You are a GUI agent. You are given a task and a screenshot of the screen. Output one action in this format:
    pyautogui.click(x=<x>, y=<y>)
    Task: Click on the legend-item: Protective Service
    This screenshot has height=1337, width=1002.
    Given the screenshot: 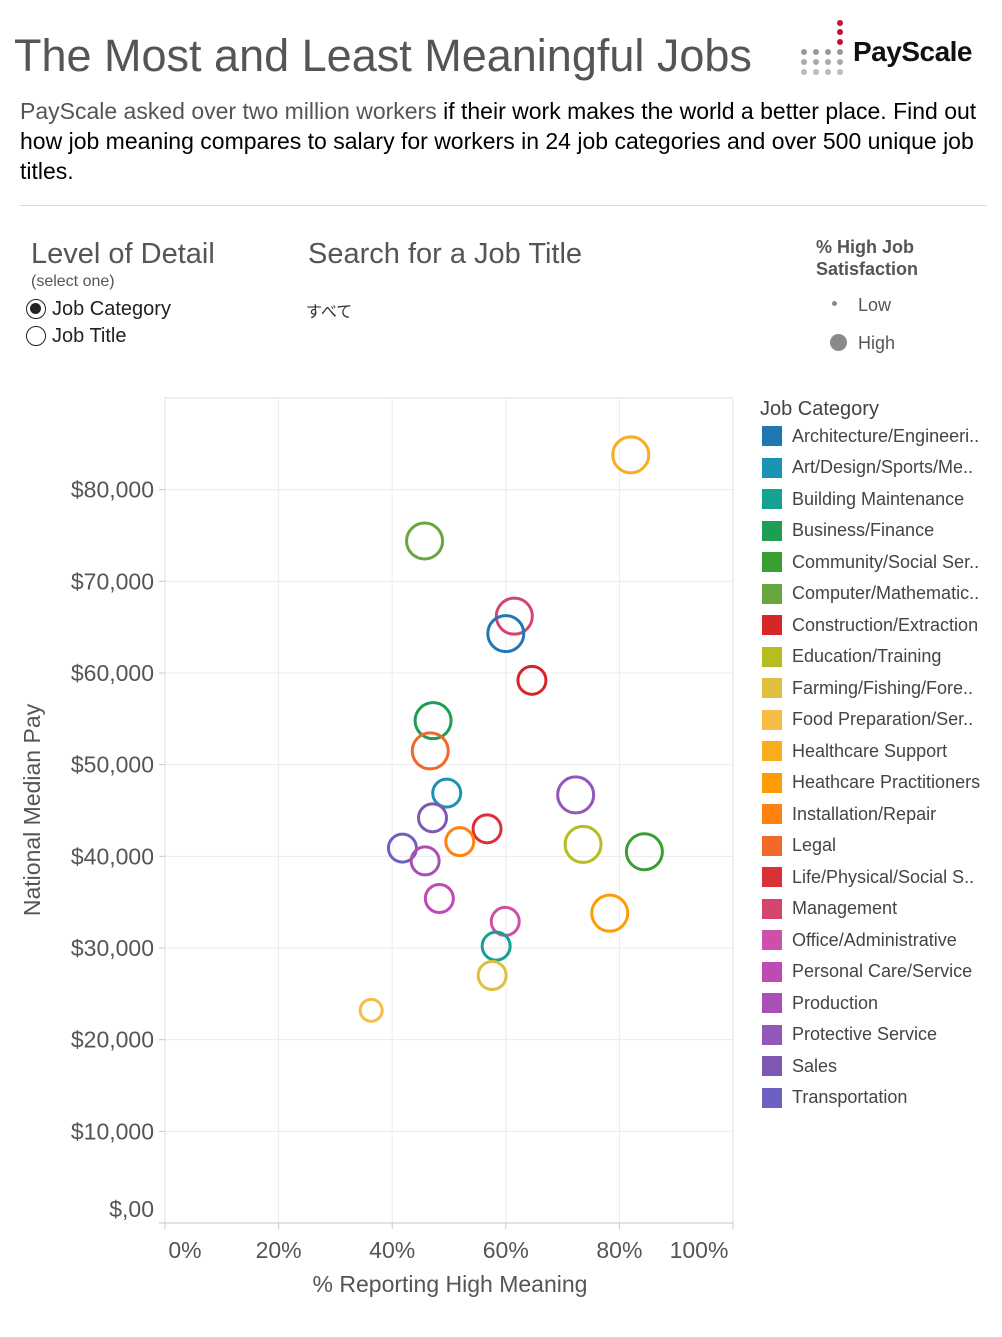 What is the action you would take?
    pyautogui.click(x=849, y=1035)
    